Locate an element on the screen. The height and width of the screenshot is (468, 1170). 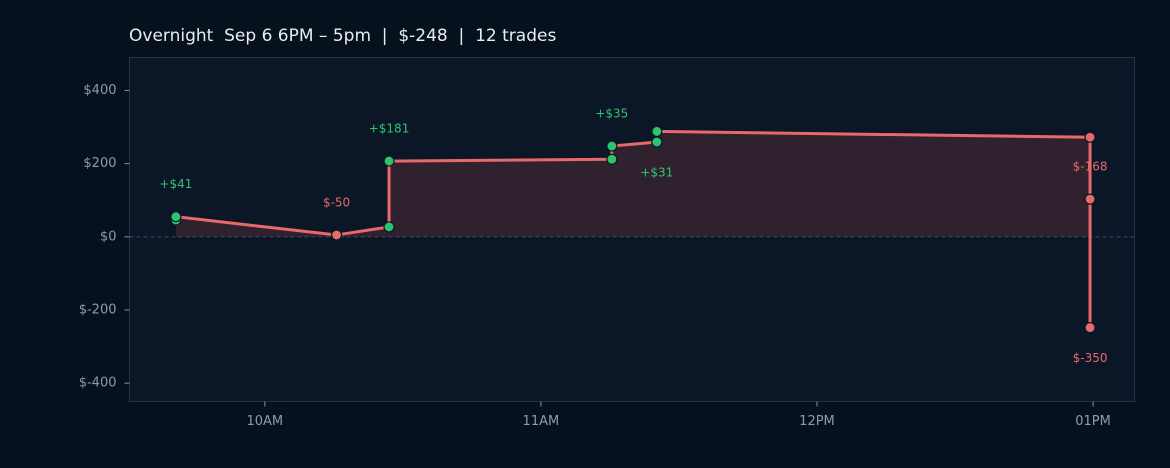
x-tick-label: 01PM is located at coordinates (1093, 421).